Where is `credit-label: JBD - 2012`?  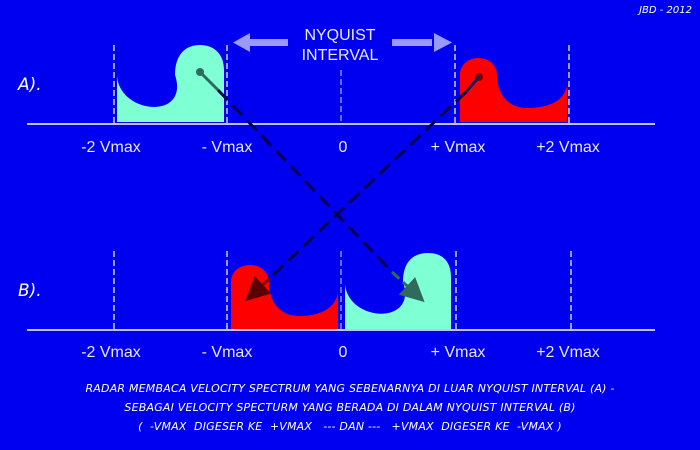
credit-label: JBD - 2012 is located at coordinates (664, 10).